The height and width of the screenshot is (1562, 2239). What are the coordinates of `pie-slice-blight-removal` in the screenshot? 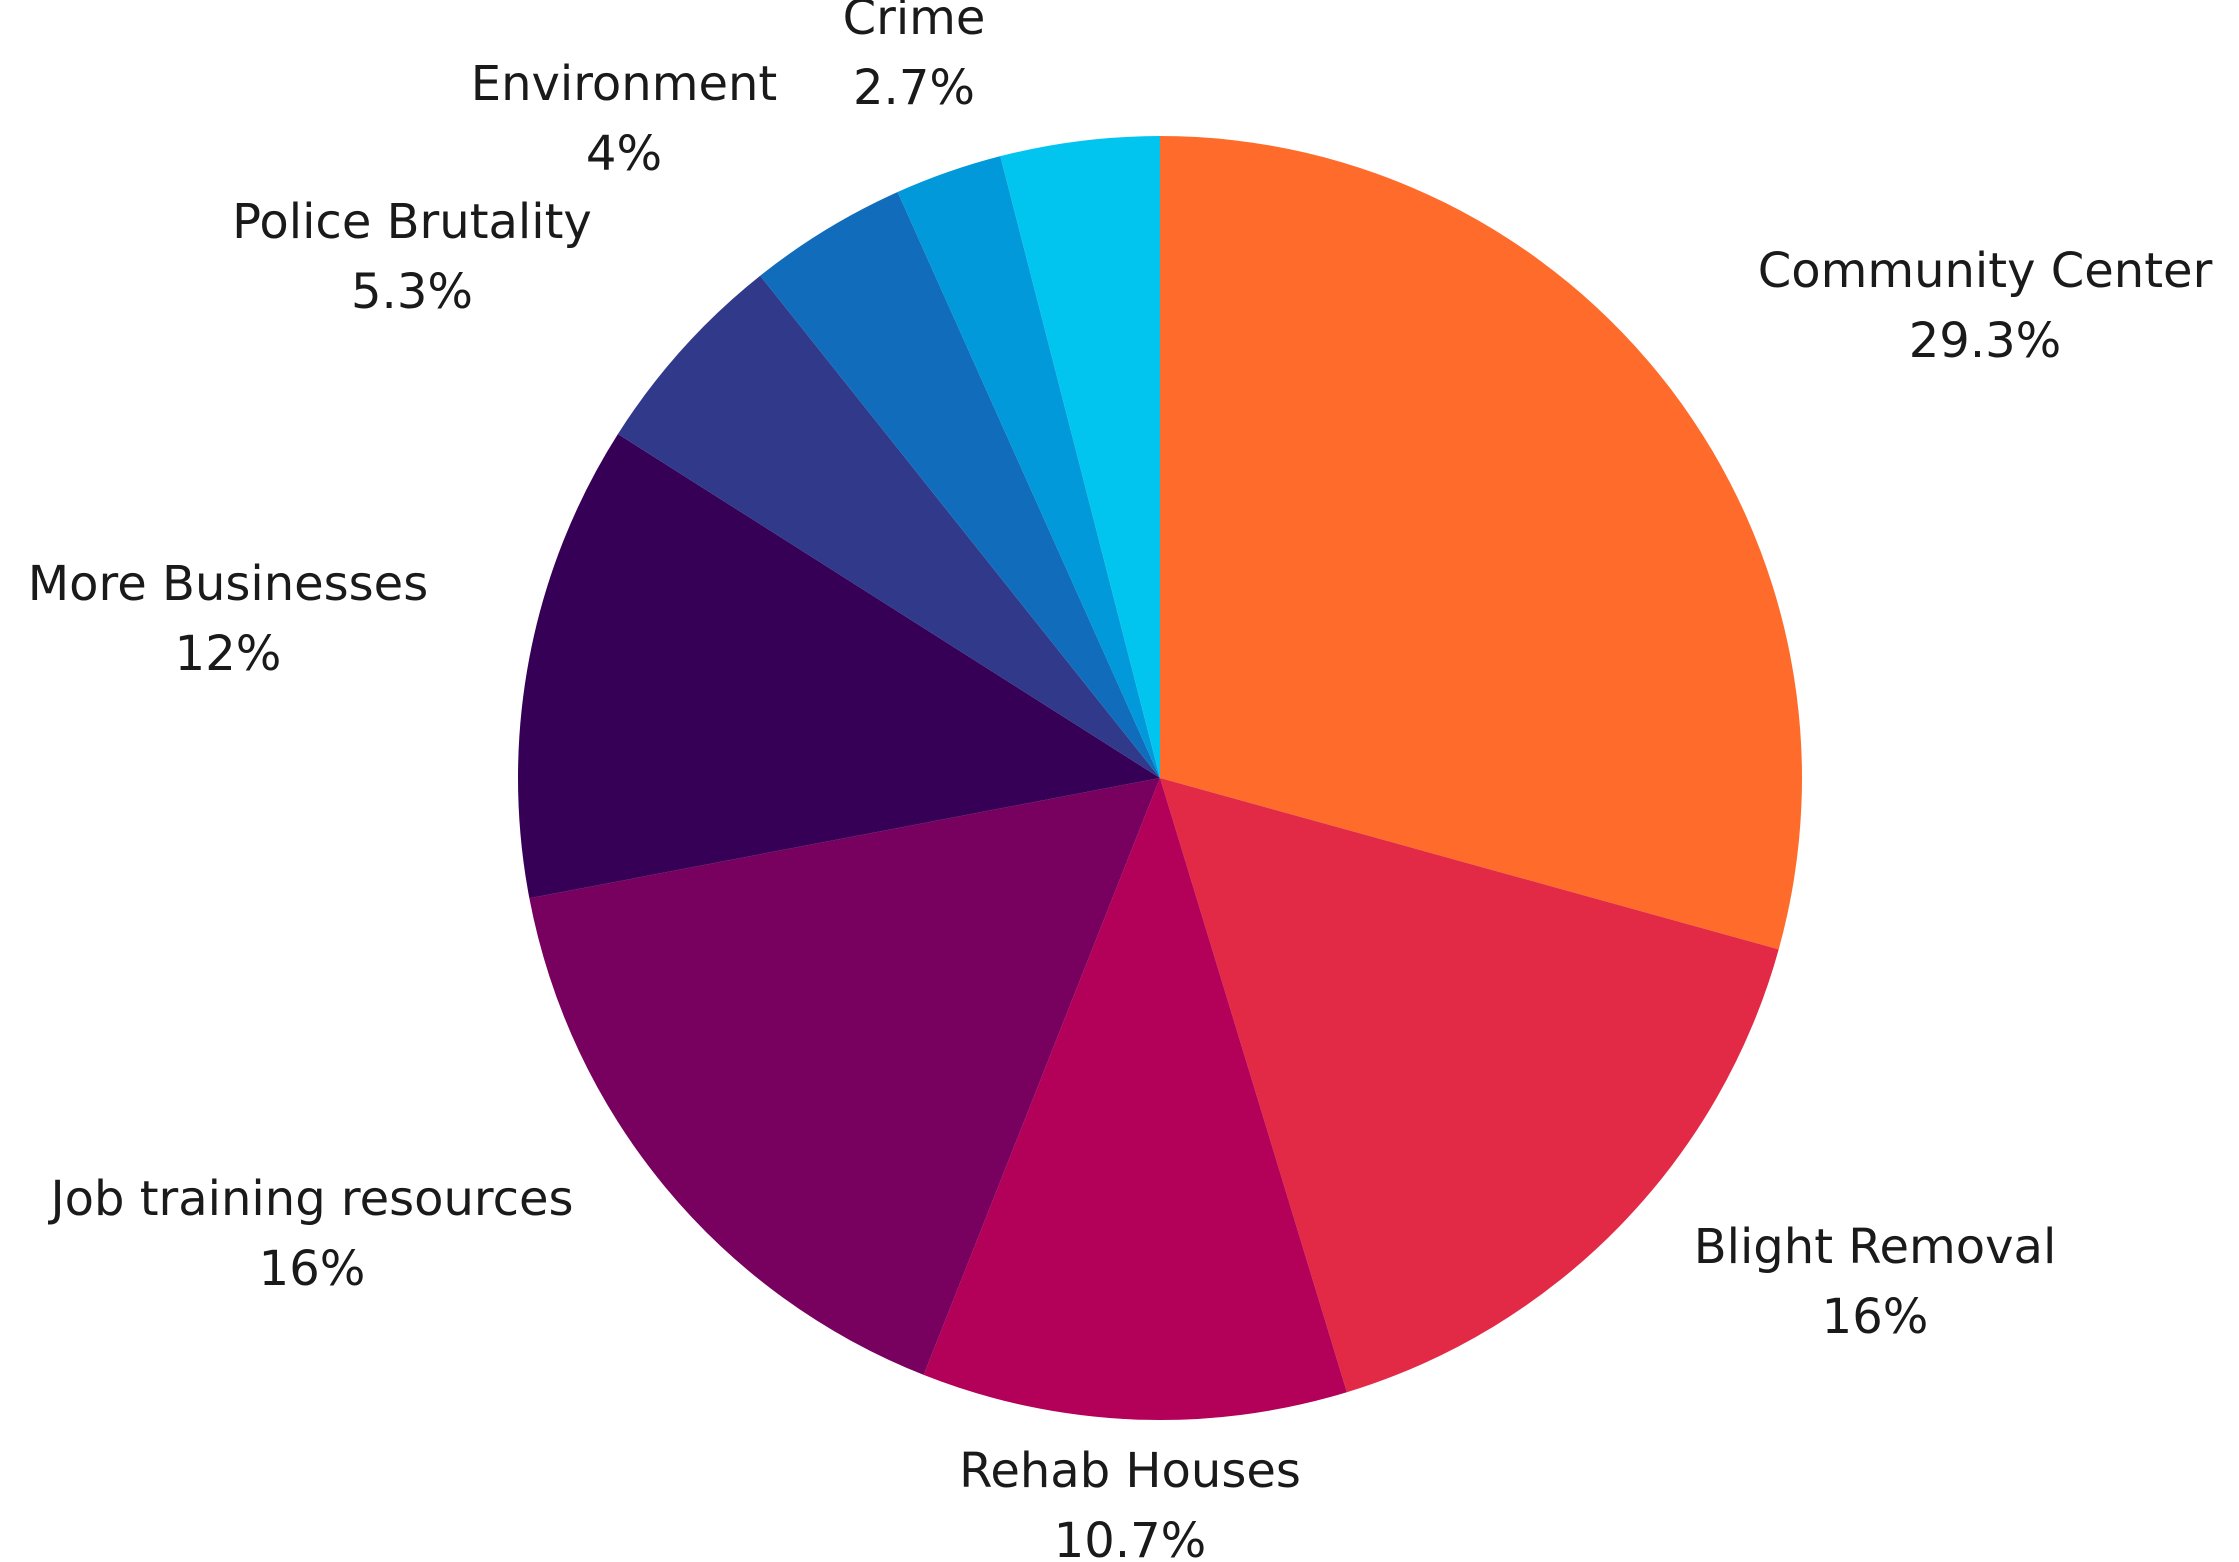 It's located at (1469, 1085).